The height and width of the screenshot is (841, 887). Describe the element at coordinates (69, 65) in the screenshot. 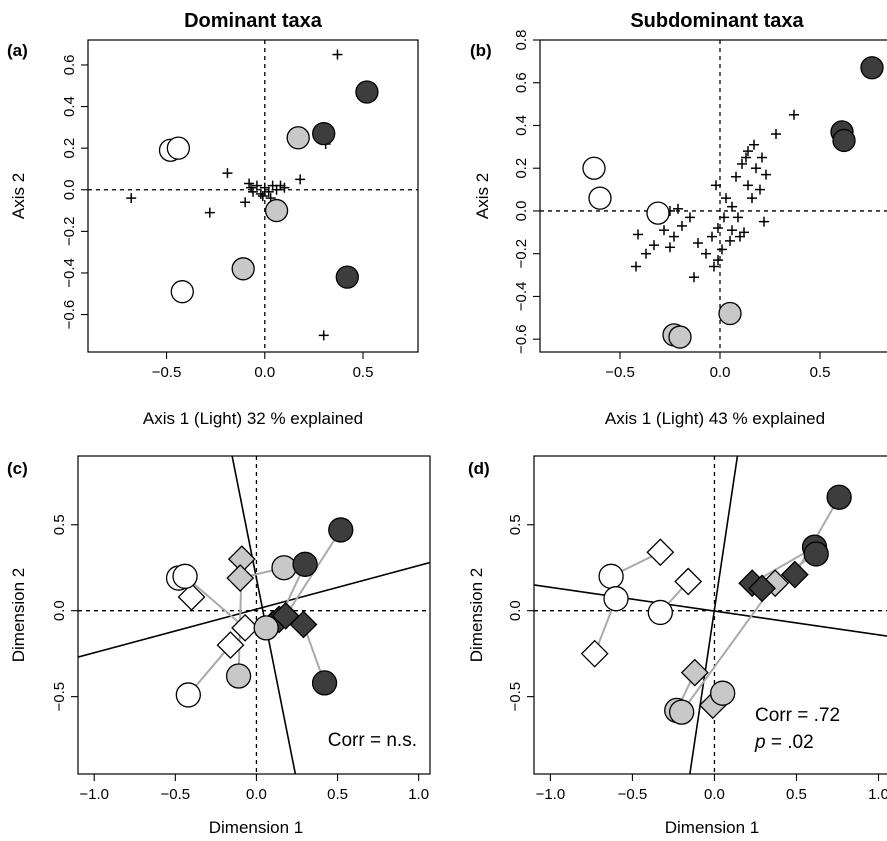

I see `y-tick-label: 0.6` at that location.